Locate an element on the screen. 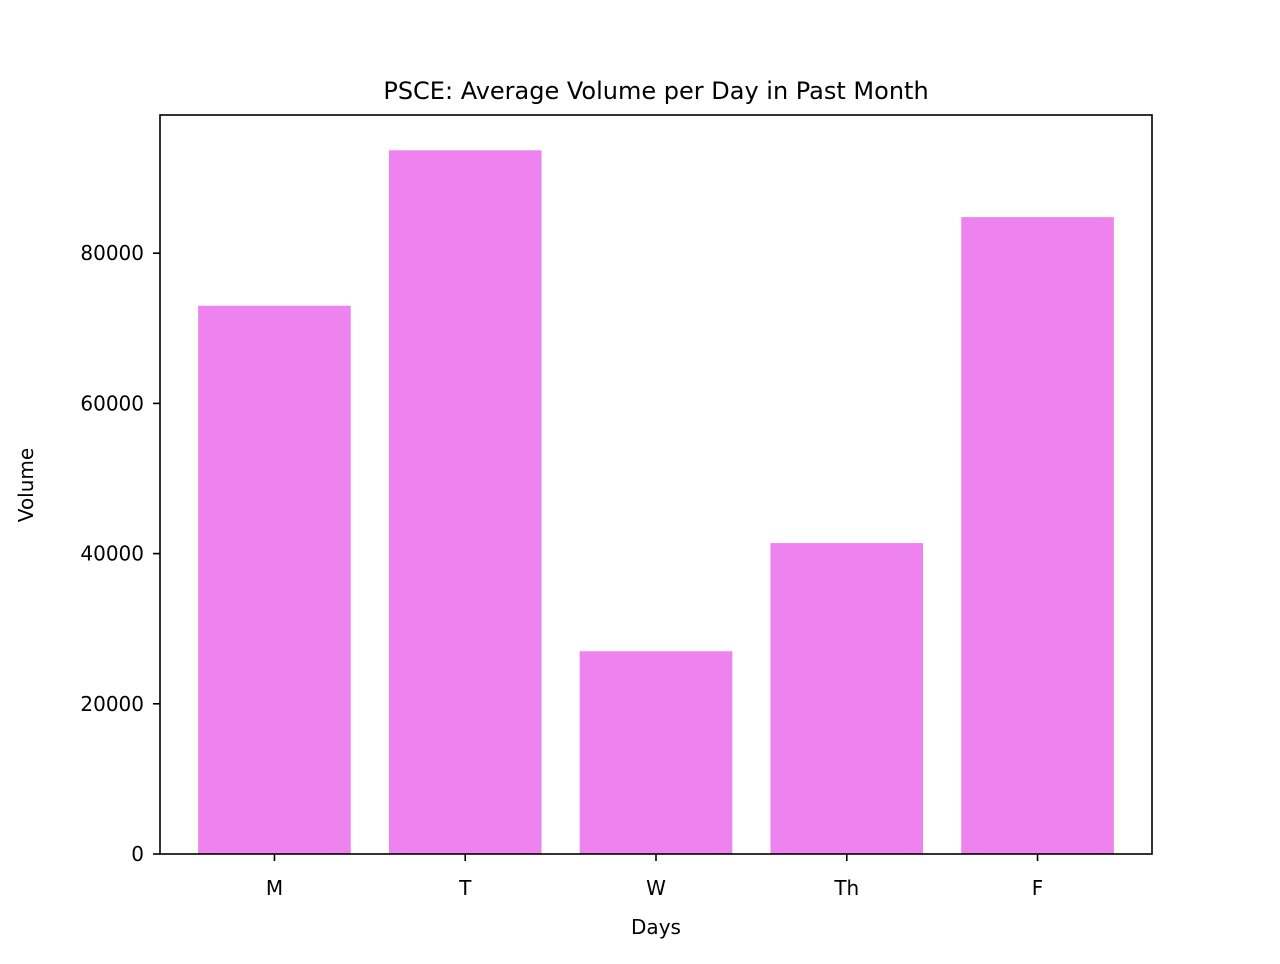  y-tick-label: 80000 is located at coordinates (112, 253).